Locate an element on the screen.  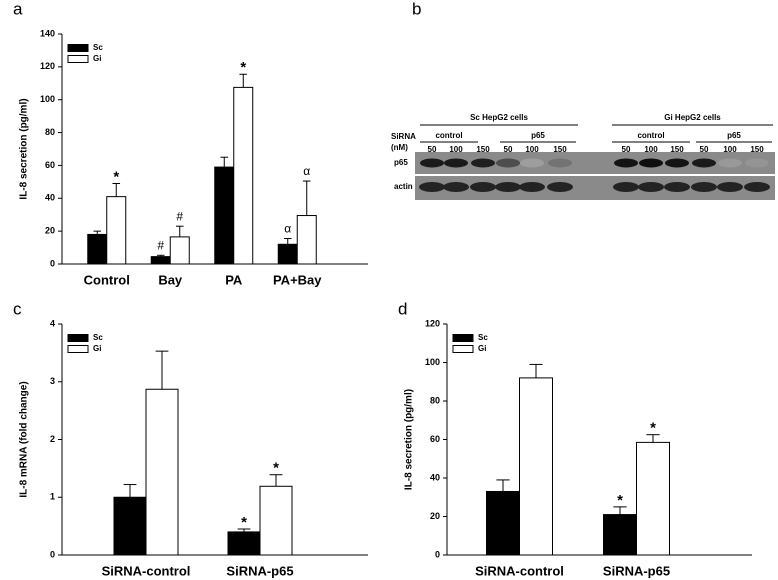
x-tick-label: Bay is located at coordinates (170, 279).